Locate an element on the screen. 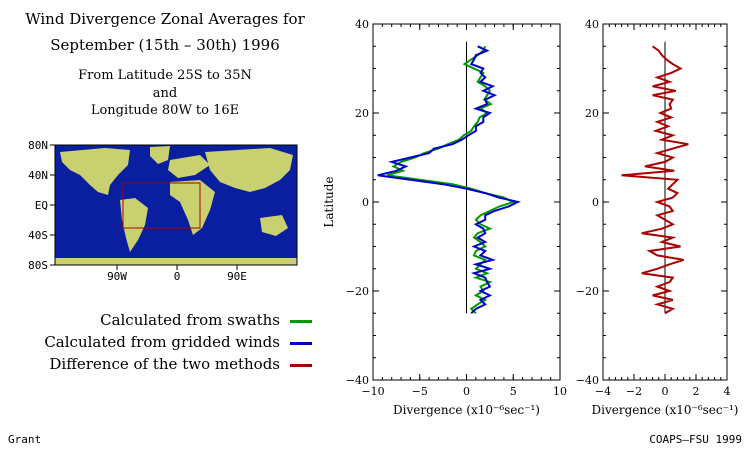 The width and height of the screenshot is (750, 450). map-land is located at coordinates (176, 205).